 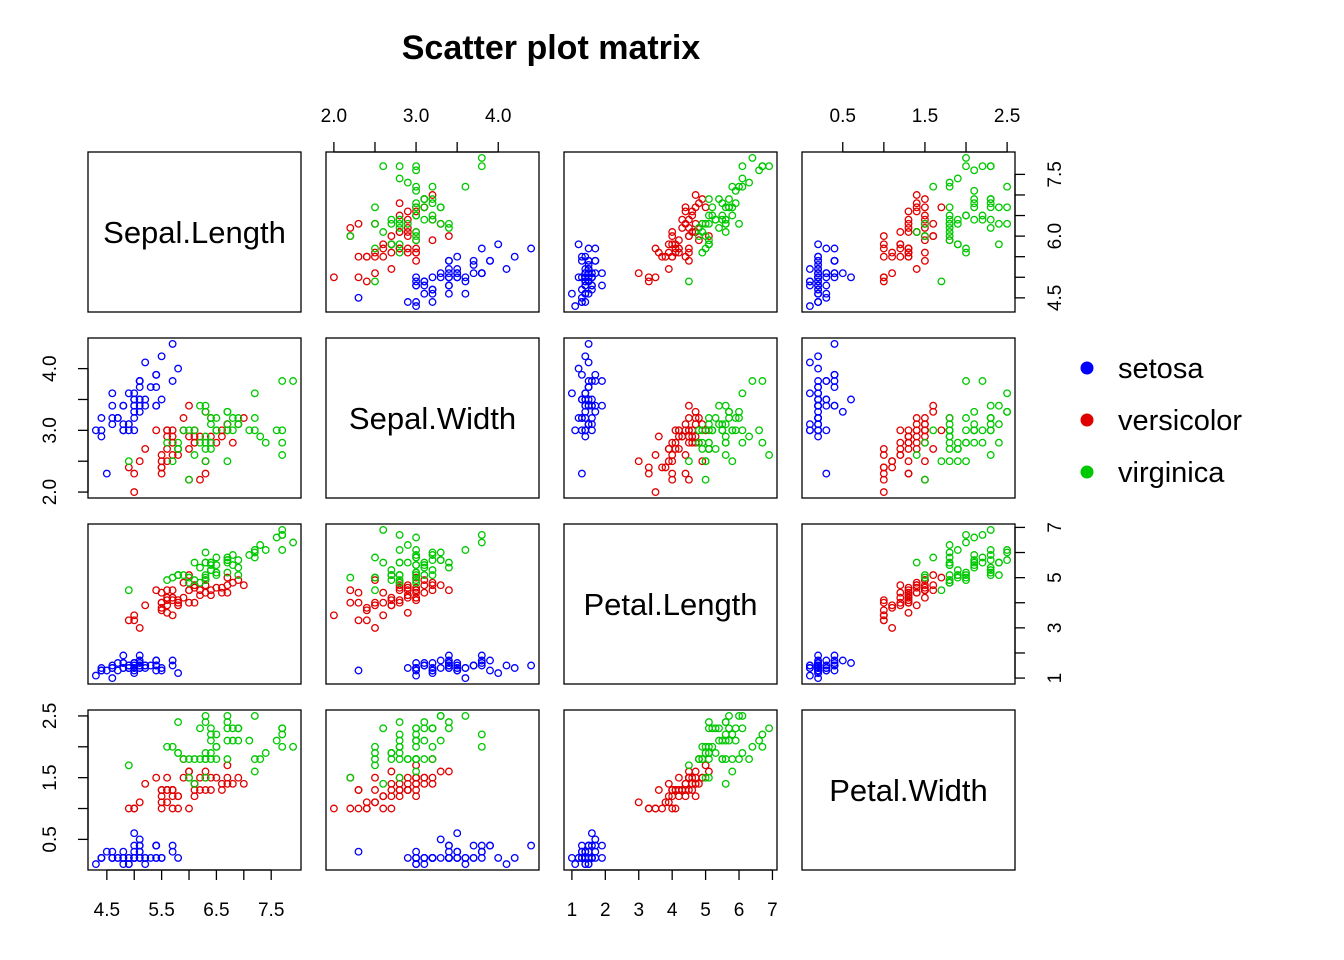 I want to click on axis-top-Petal.Width: 0.5 1.5 2.5, so click(x=925, y=129).